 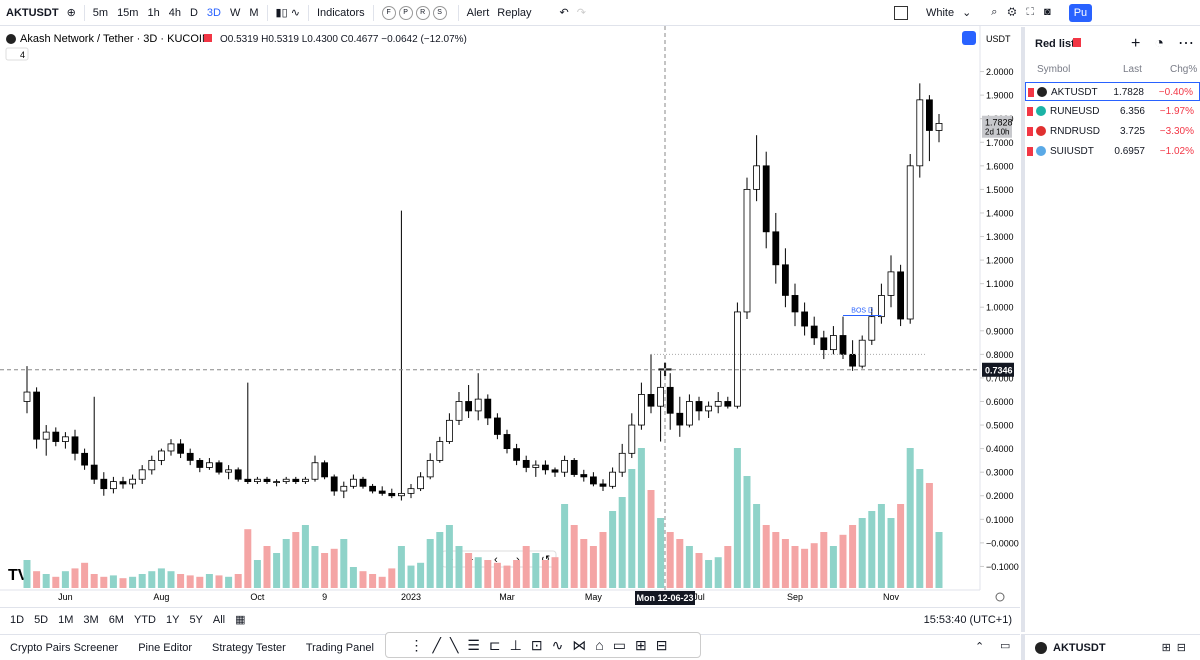 What do you see at coordinates (478, 12) in the screenshot?
I see `alert: Alert` at bounding box center [478, 12].